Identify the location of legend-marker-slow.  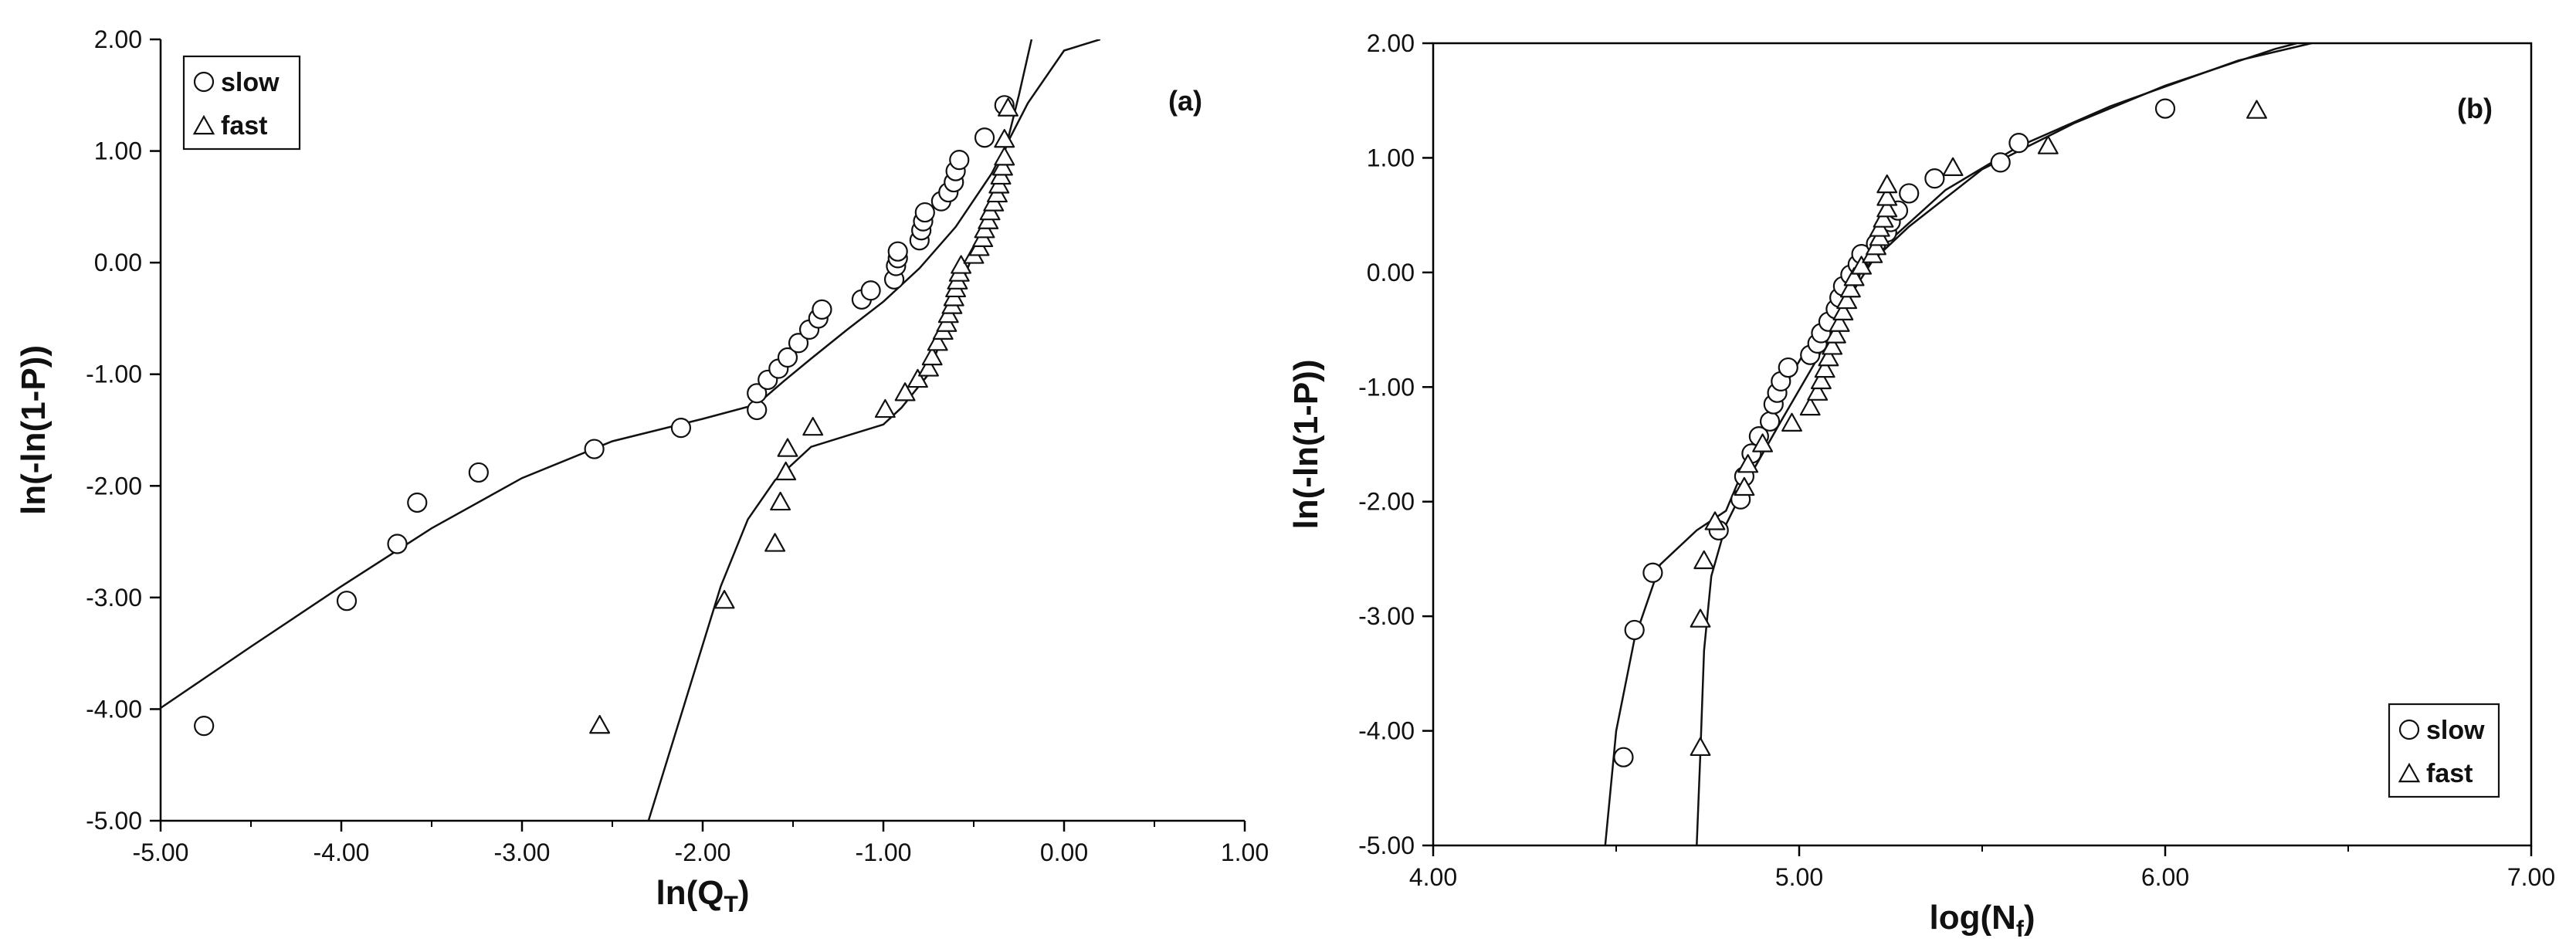
(204, 82).